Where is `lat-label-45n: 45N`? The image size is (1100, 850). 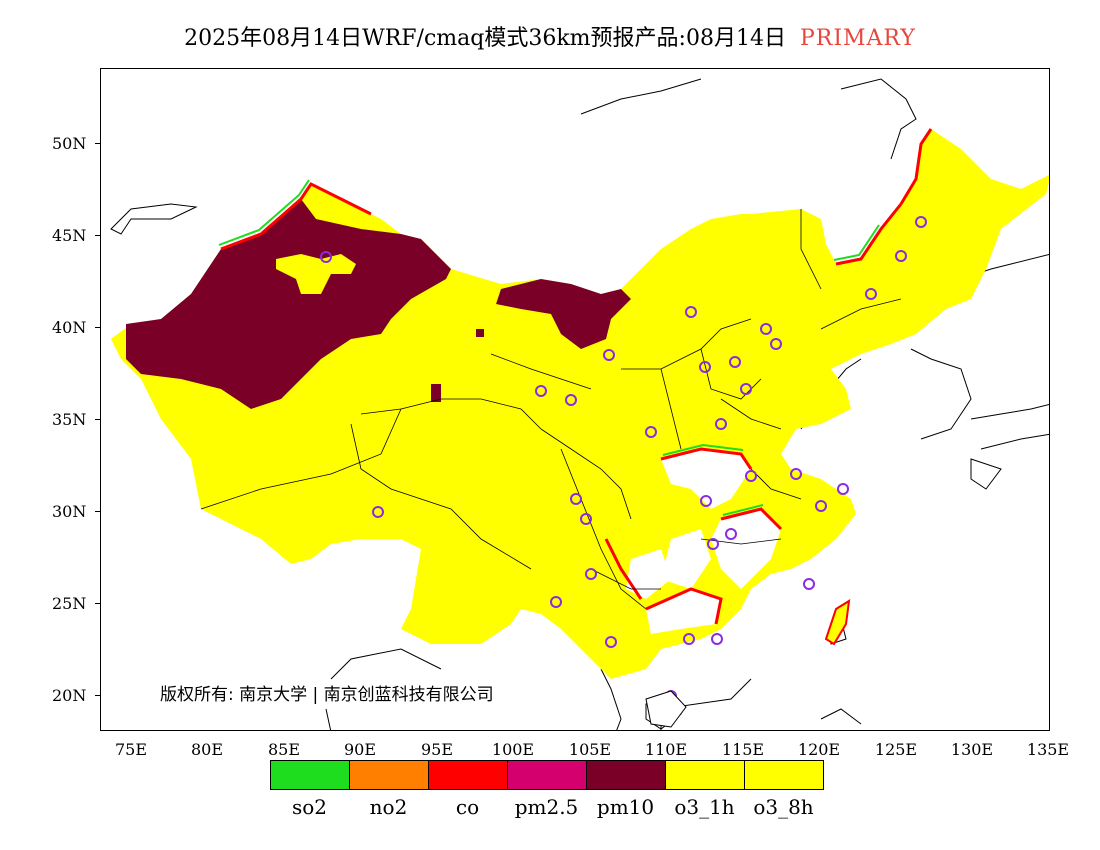 lat-label-45n: 45N is located at coordinates (69, 235).